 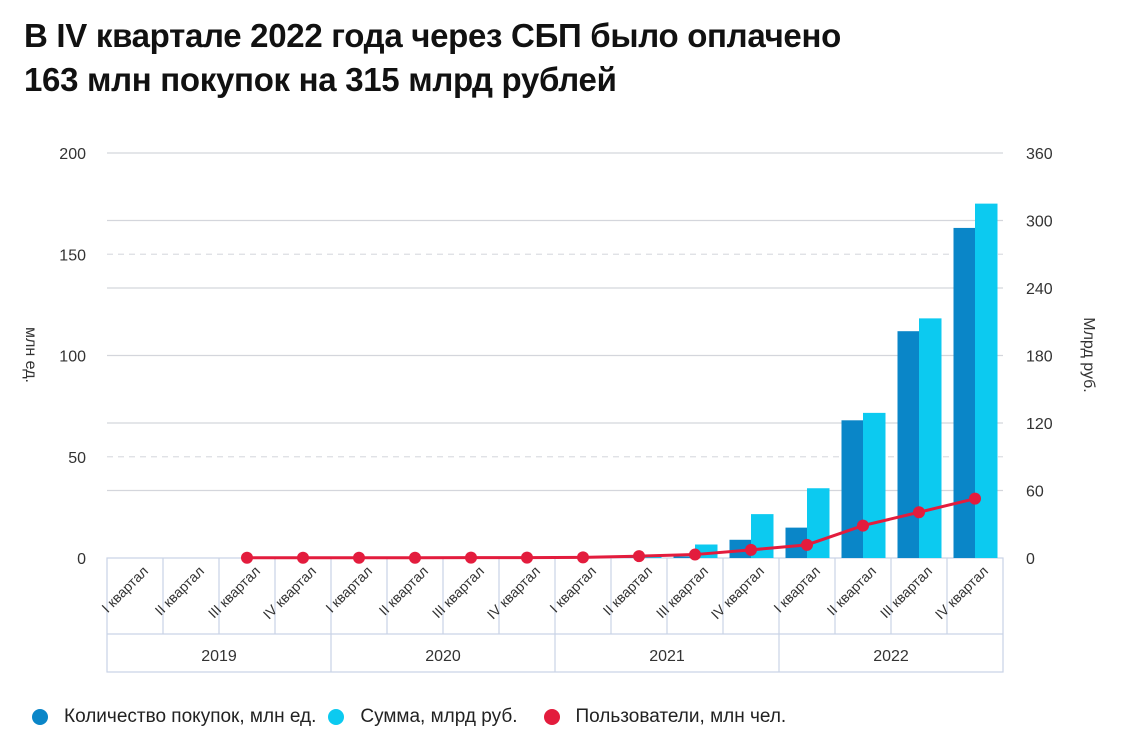 I want to click on legend-item-users: Пользователи, млн чел., so click(x=656, y=717).